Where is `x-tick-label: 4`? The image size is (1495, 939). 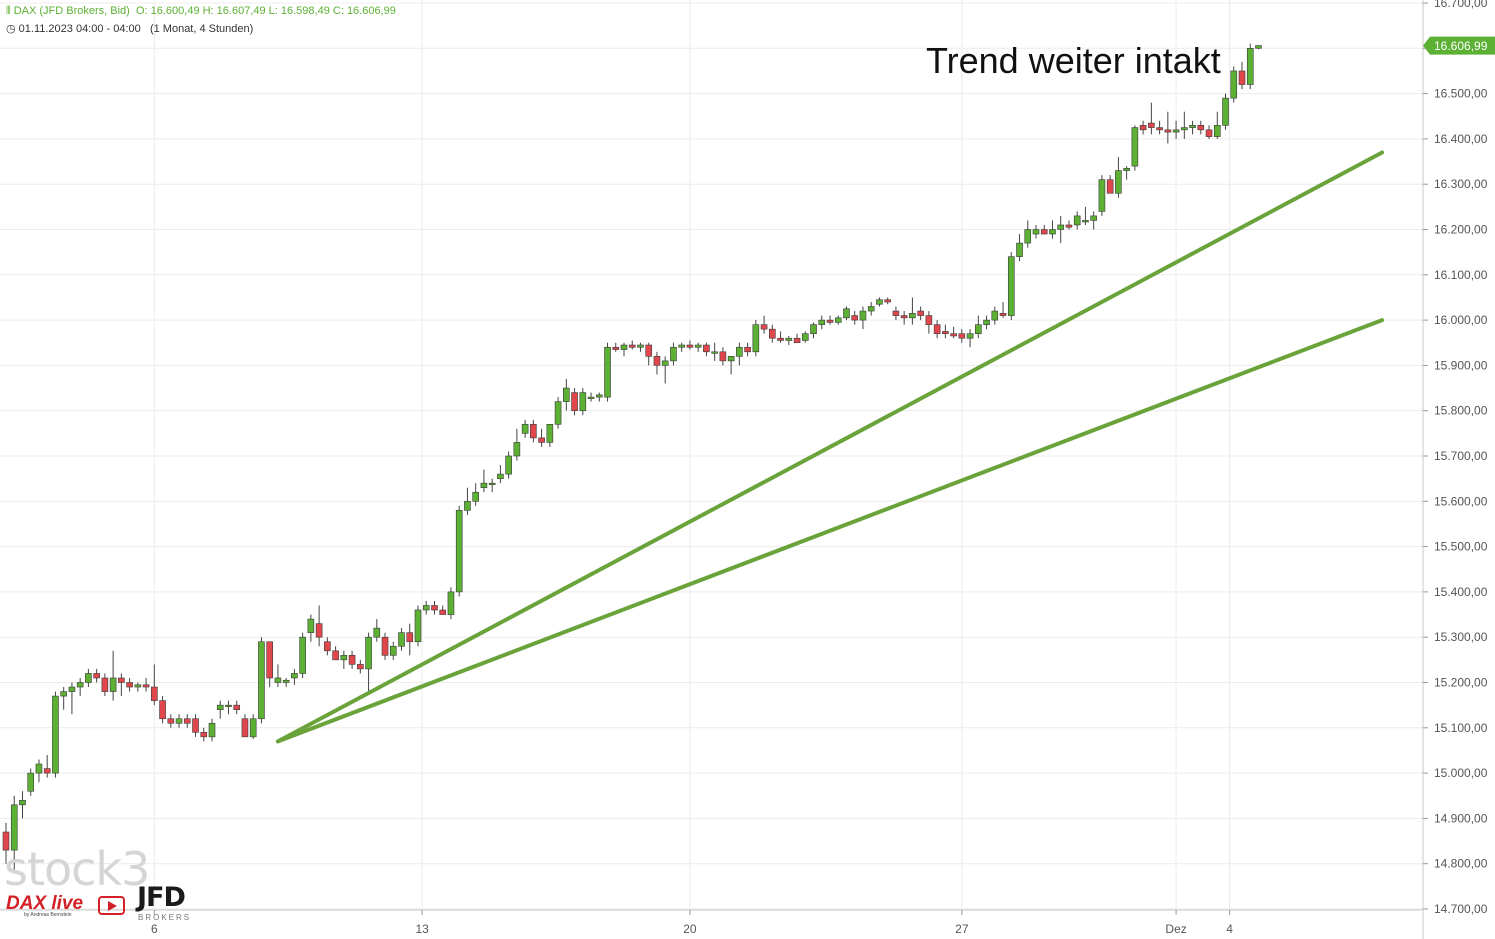
x-tick-label: 4 is located at coordinates (1229, 929).